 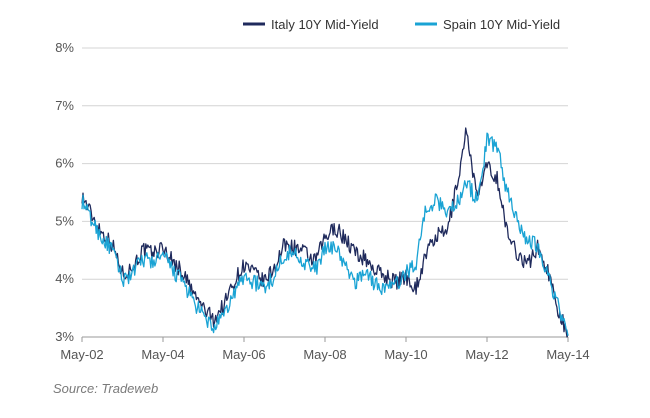 What do you see at coordinates (401, 24) in the screenshot?
I see `legend: Italy 10Y Mid-Yield Spain 10Y Mid-Yield` at bounding box center [401, 24].